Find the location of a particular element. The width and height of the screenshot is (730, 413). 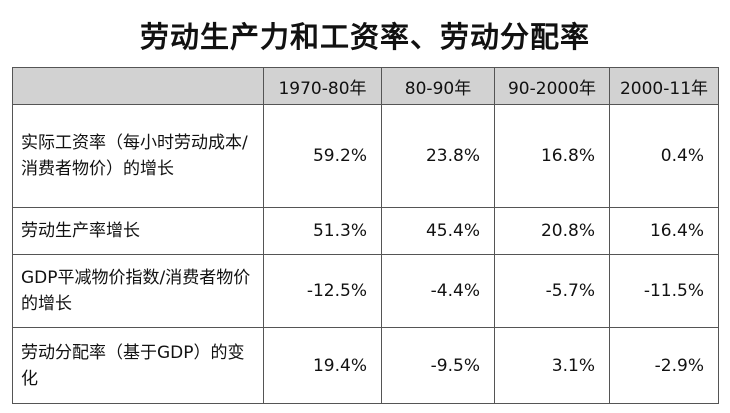

cell-gdp-deflator-1970-80: -12.5% is located at coordinates (322, 291).